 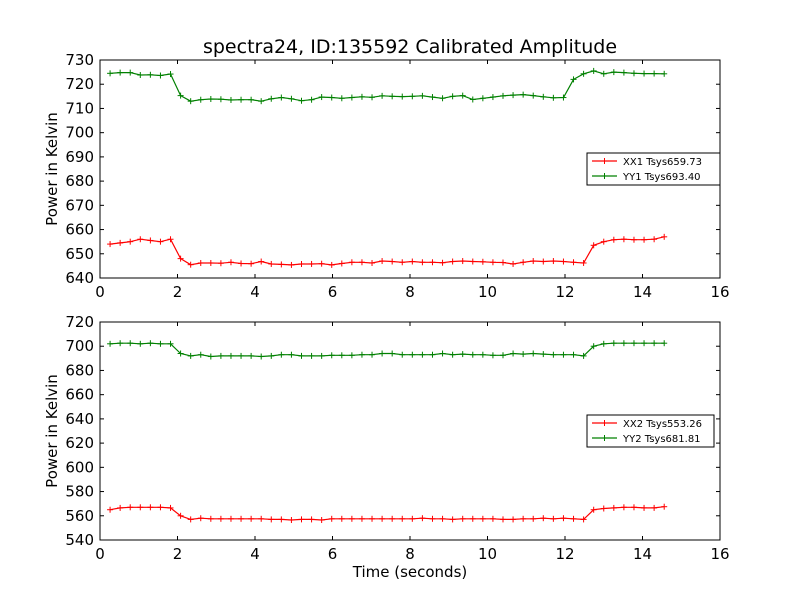 What do you see at coordinates (79, 346) in the screenshot?
I see `y-tick-label: 700` at bounding box center [79, 346].